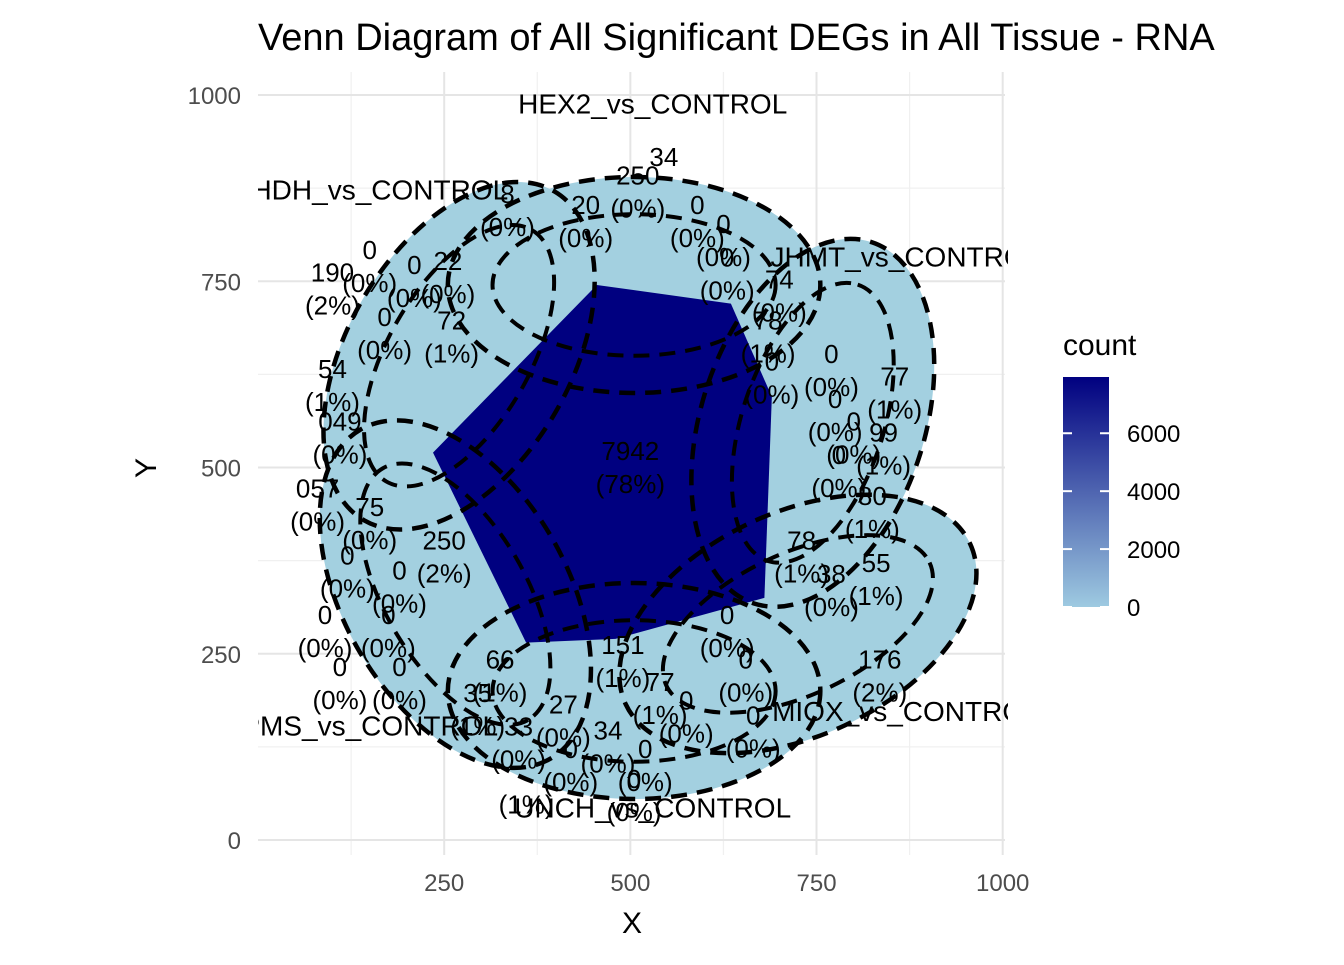  Describe the element at coordinates (779, 280) in the screenshot. I see `region-count: 74` at that location.